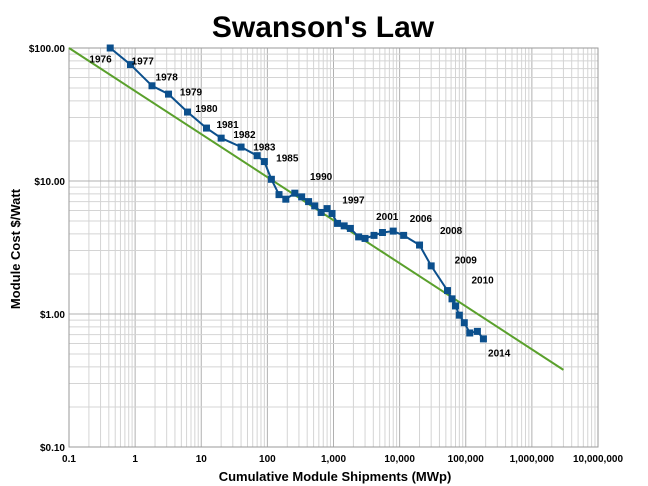  I want to click on y-tick-label: $1.00, so click(52, 315).